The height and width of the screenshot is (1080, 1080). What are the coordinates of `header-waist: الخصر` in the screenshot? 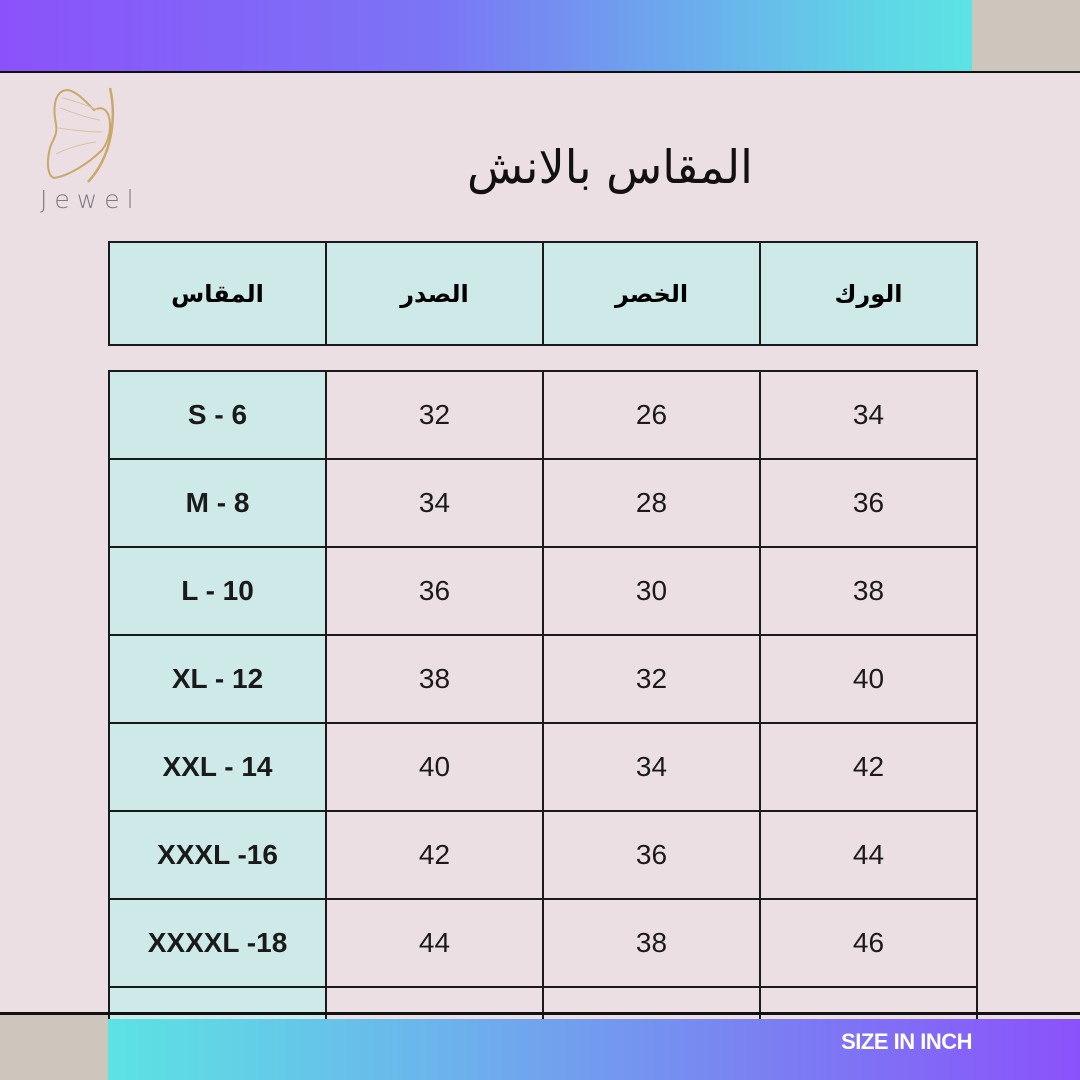 It's located at (651, 293).